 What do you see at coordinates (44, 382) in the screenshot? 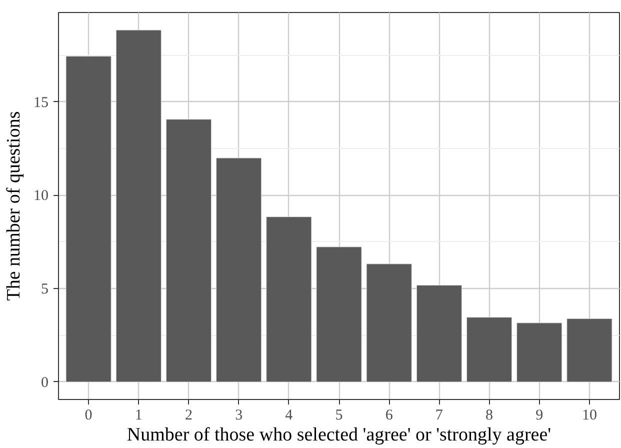
I see `y-tick-label: 0` at bounding box center [44, 382].